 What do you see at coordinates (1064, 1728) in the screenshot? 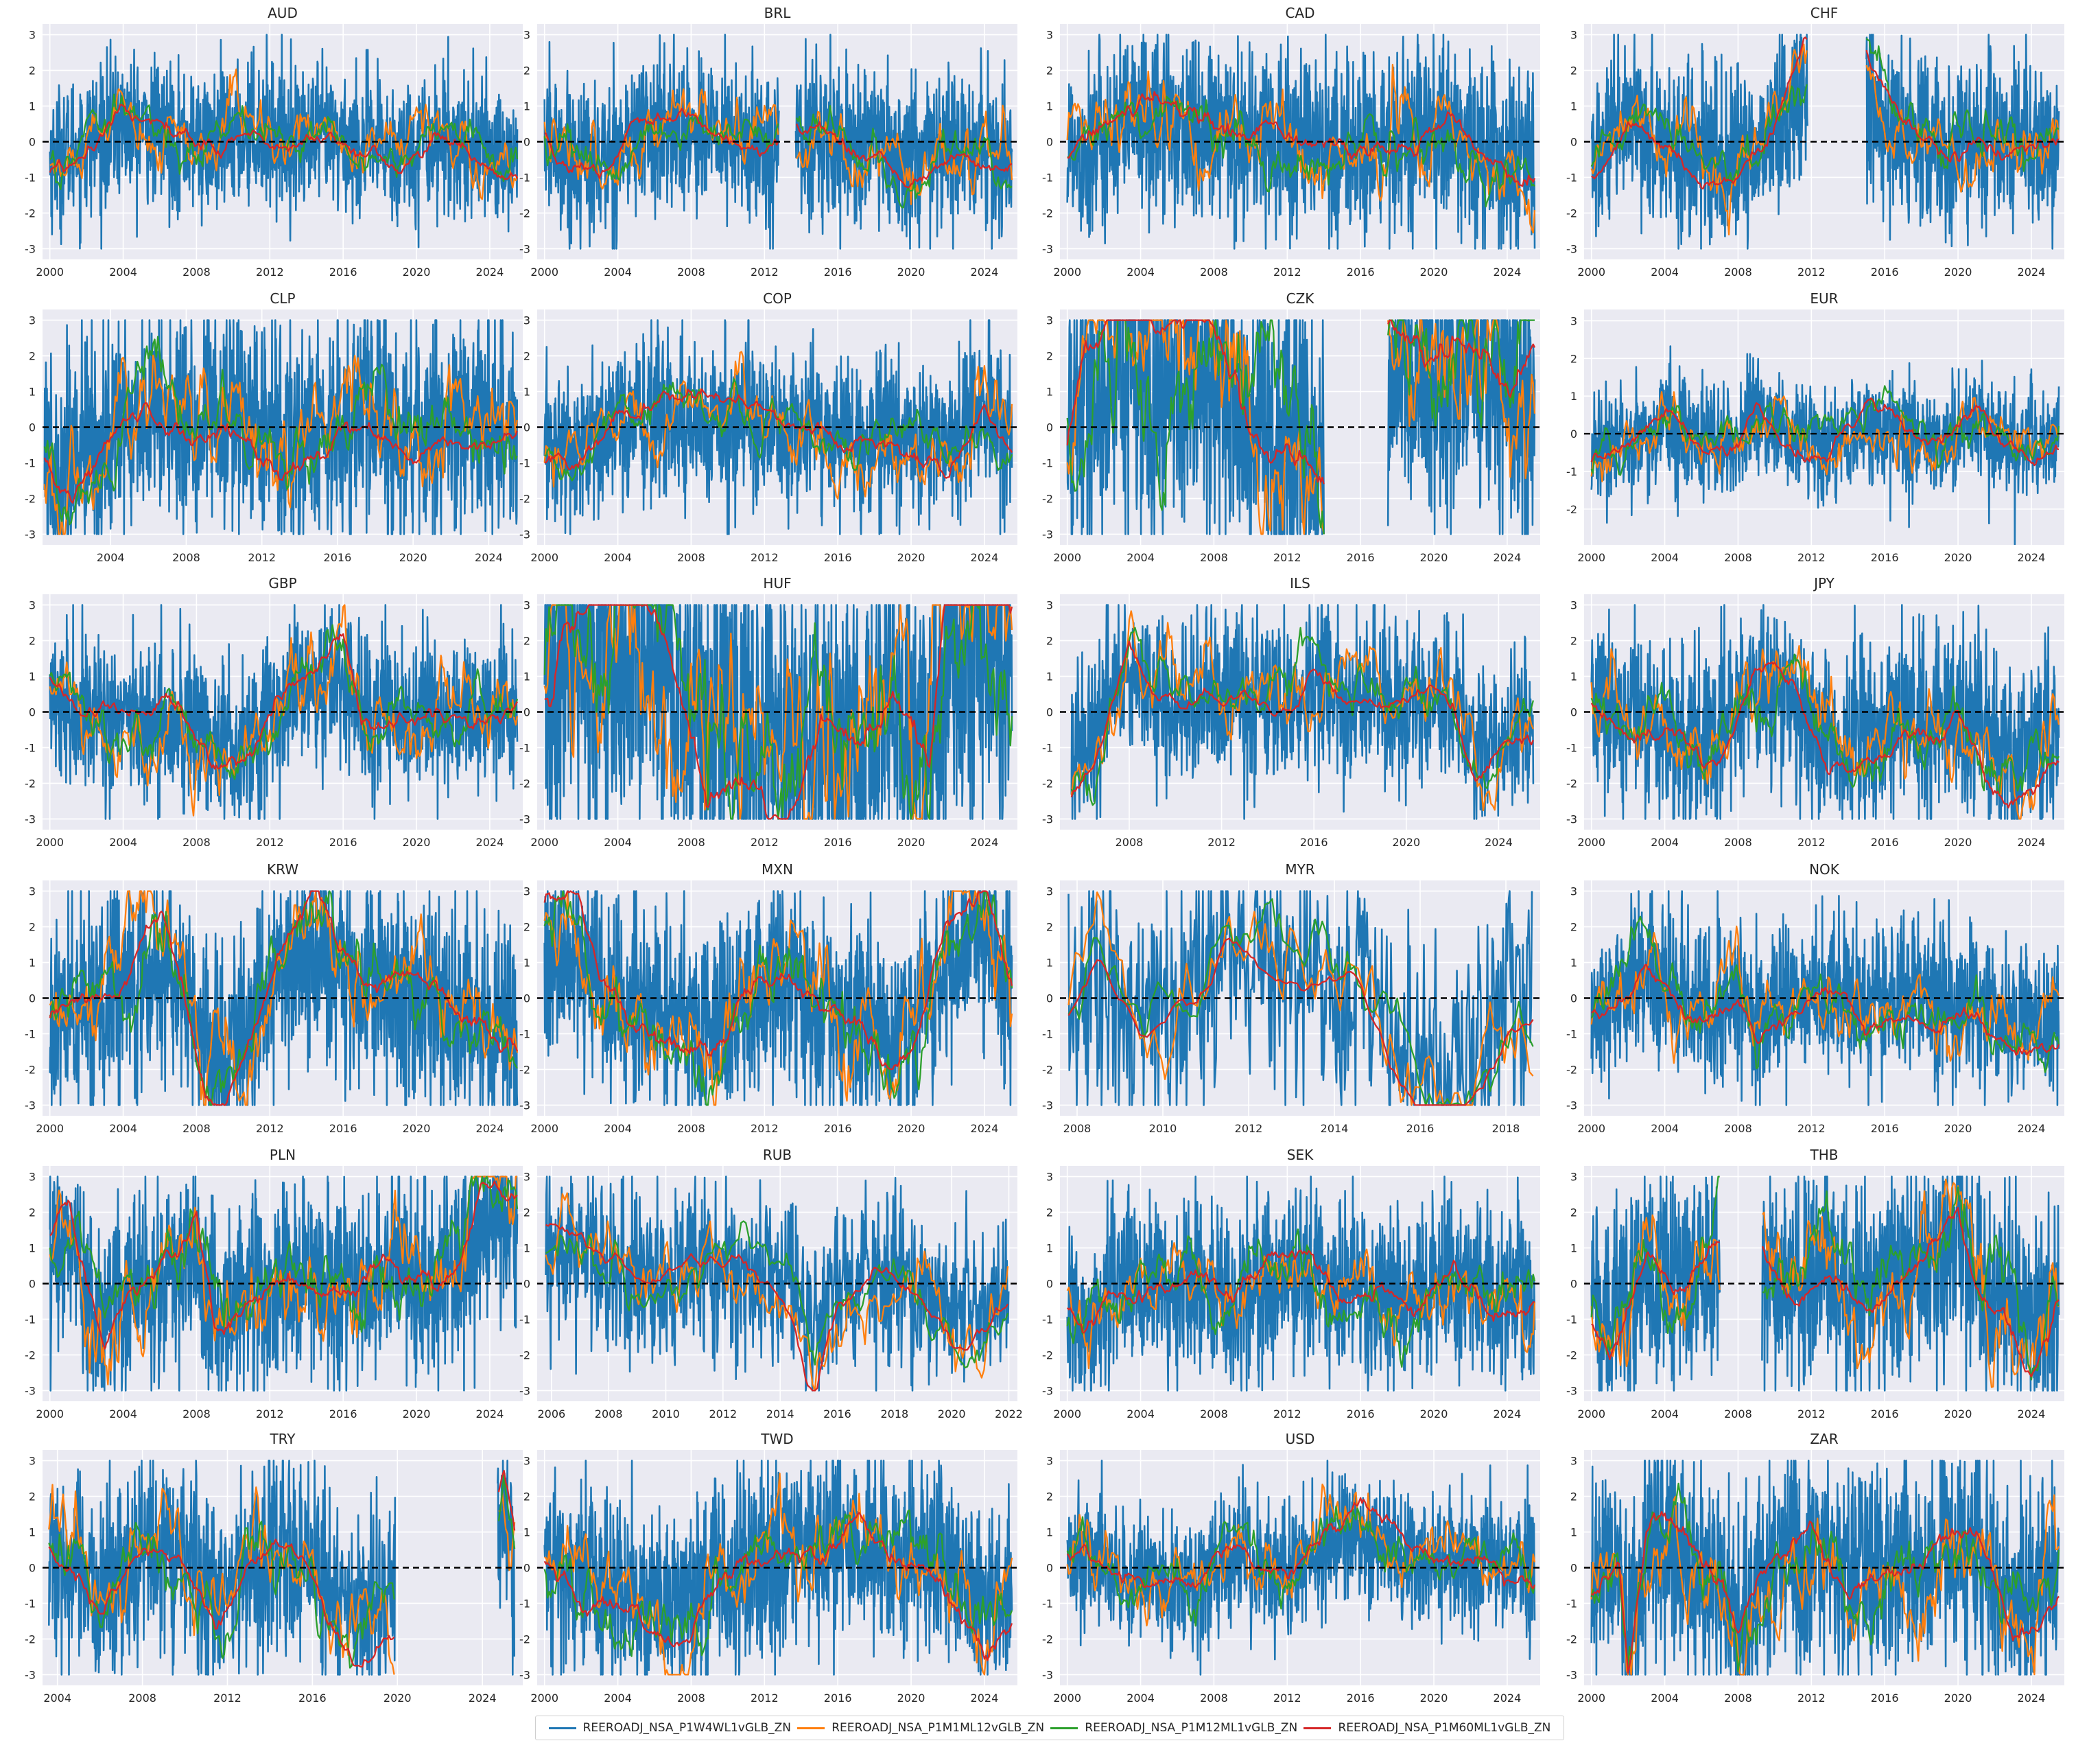
I see `legend-swatch-m12m1` at bounding box center [1064, 1728].